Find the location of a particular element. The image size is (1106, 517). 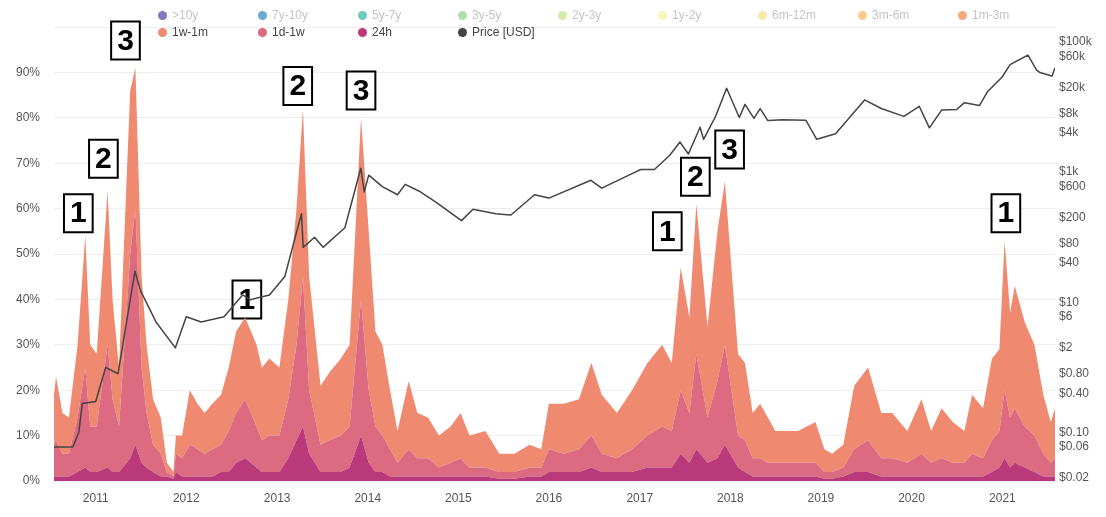

legend-label: 3y-5y is located at coordinates (487, 15).